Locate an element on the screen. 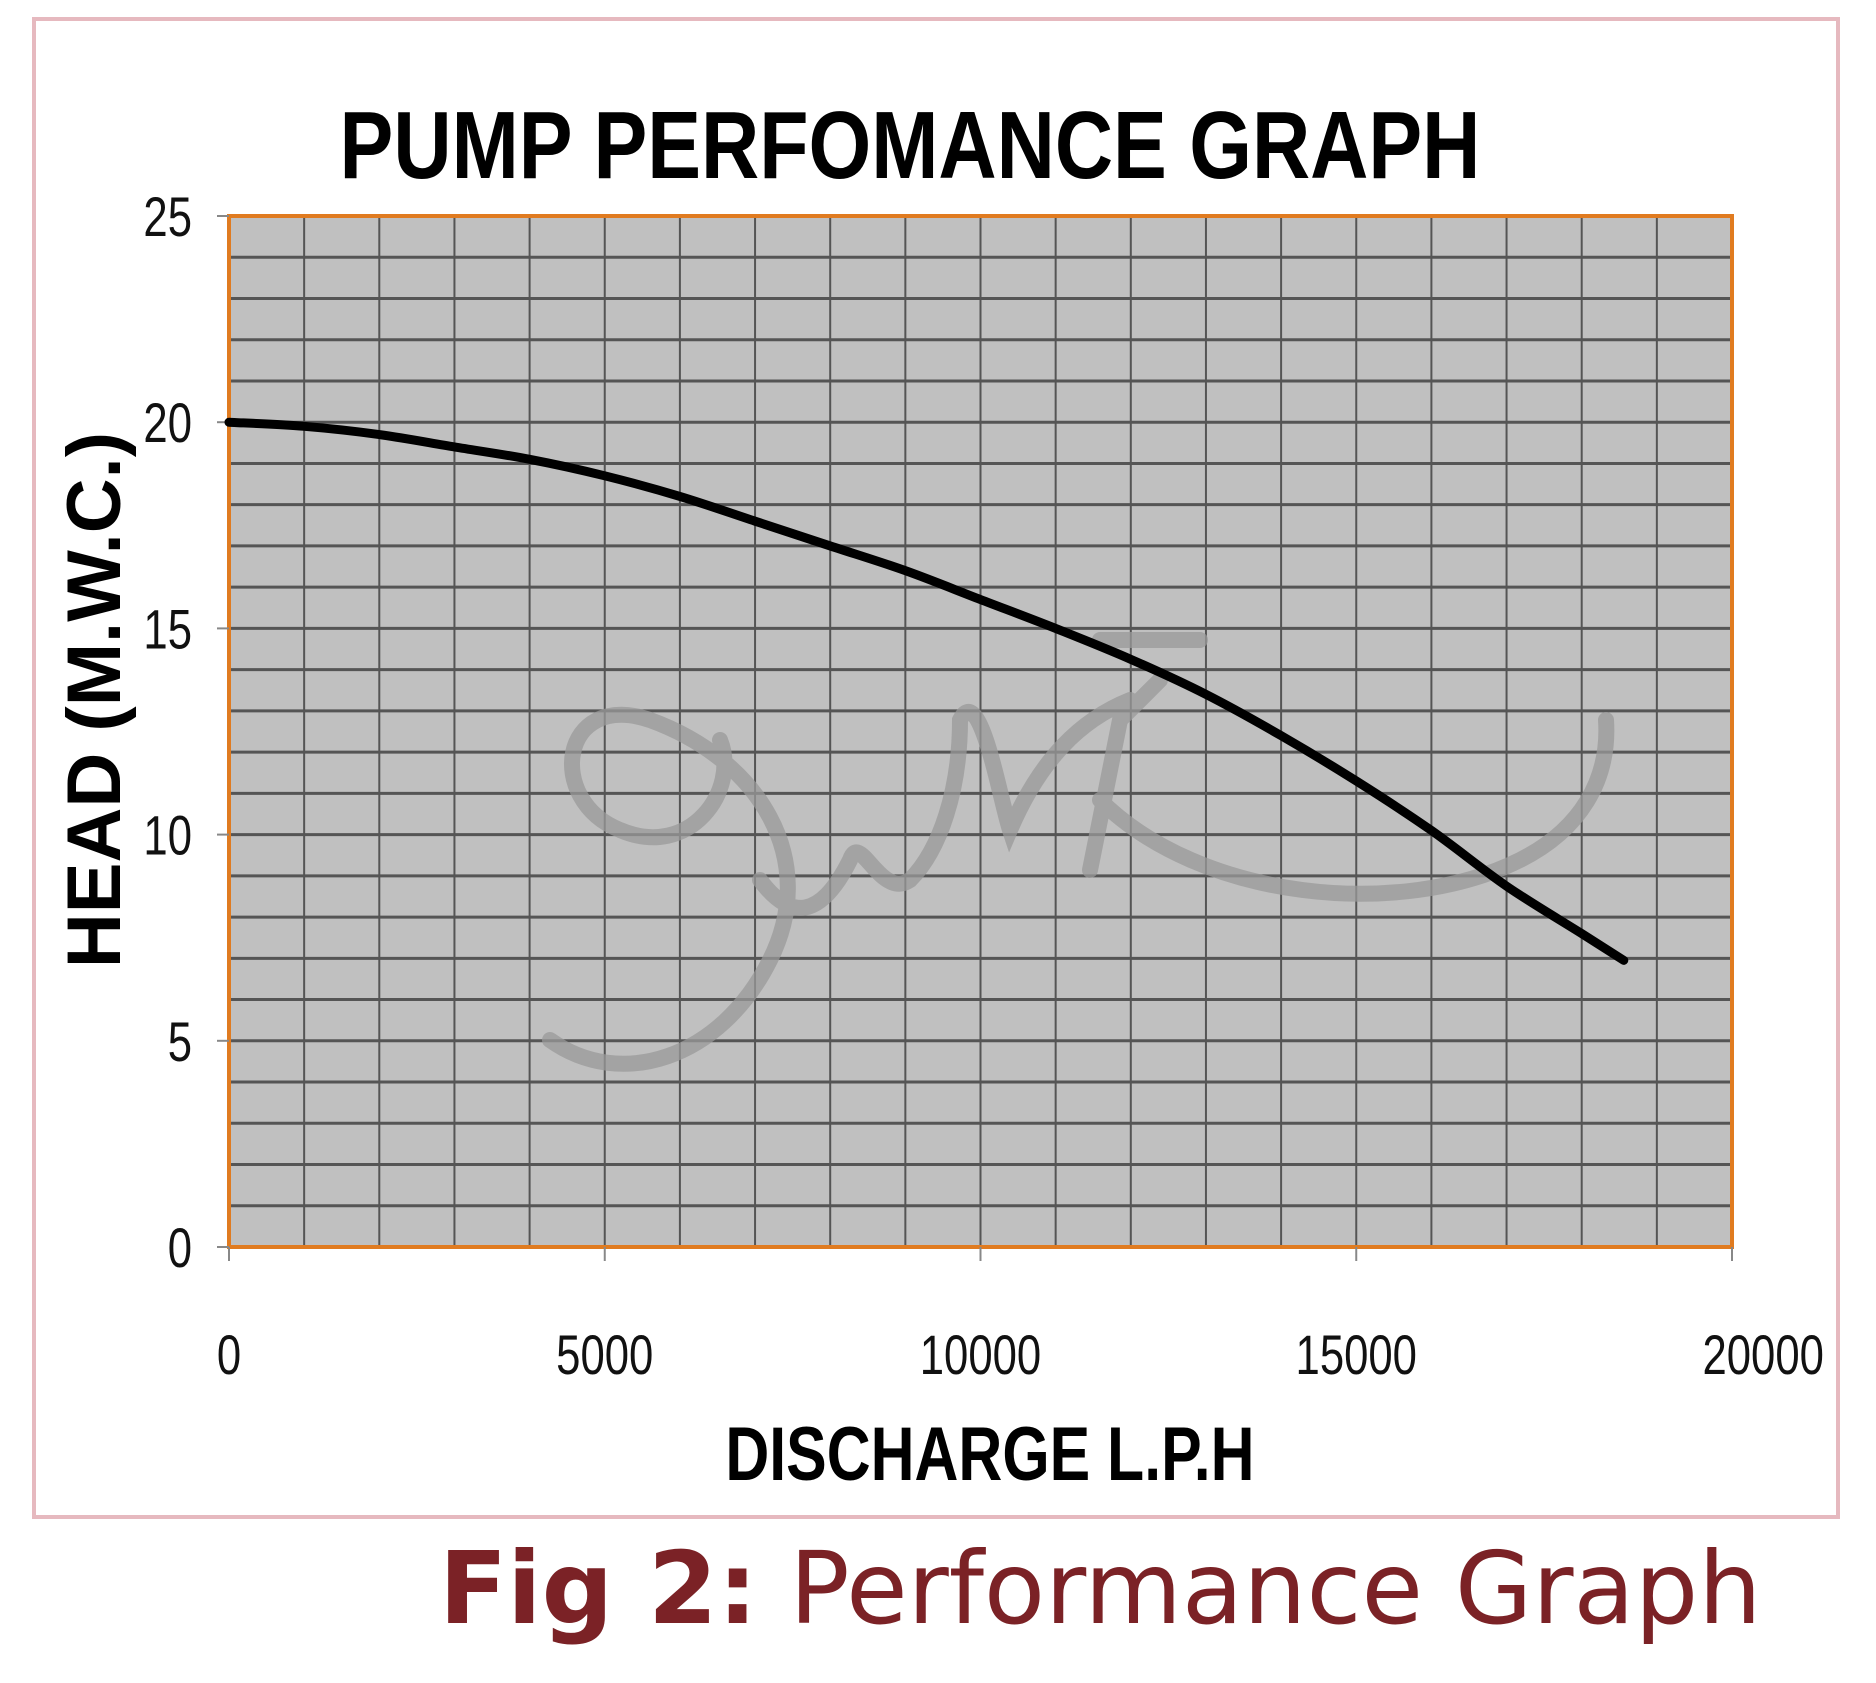 The height and width of the screenshot is (1683, 1876). x-axis-label: DISCHARGE L.P.H is located at coordinates (989, 1454).